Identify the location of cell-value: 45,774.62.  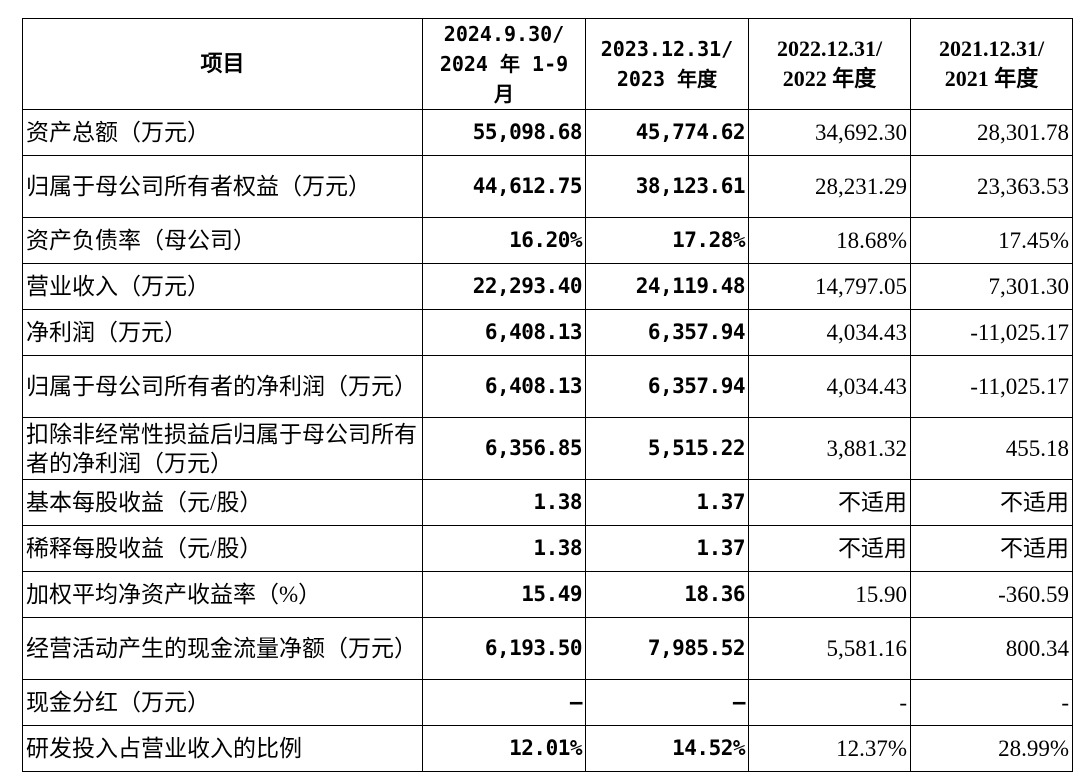
(667, 132).